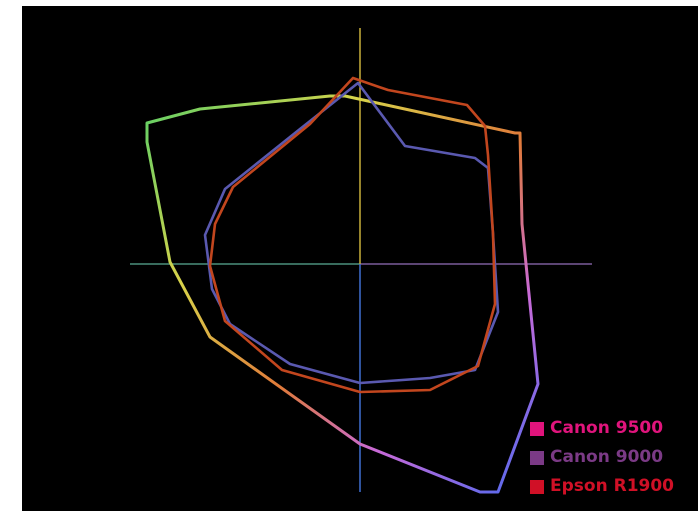  I want to click on legend-label-epson-r1900: Epson R1900, so click(612, 486).